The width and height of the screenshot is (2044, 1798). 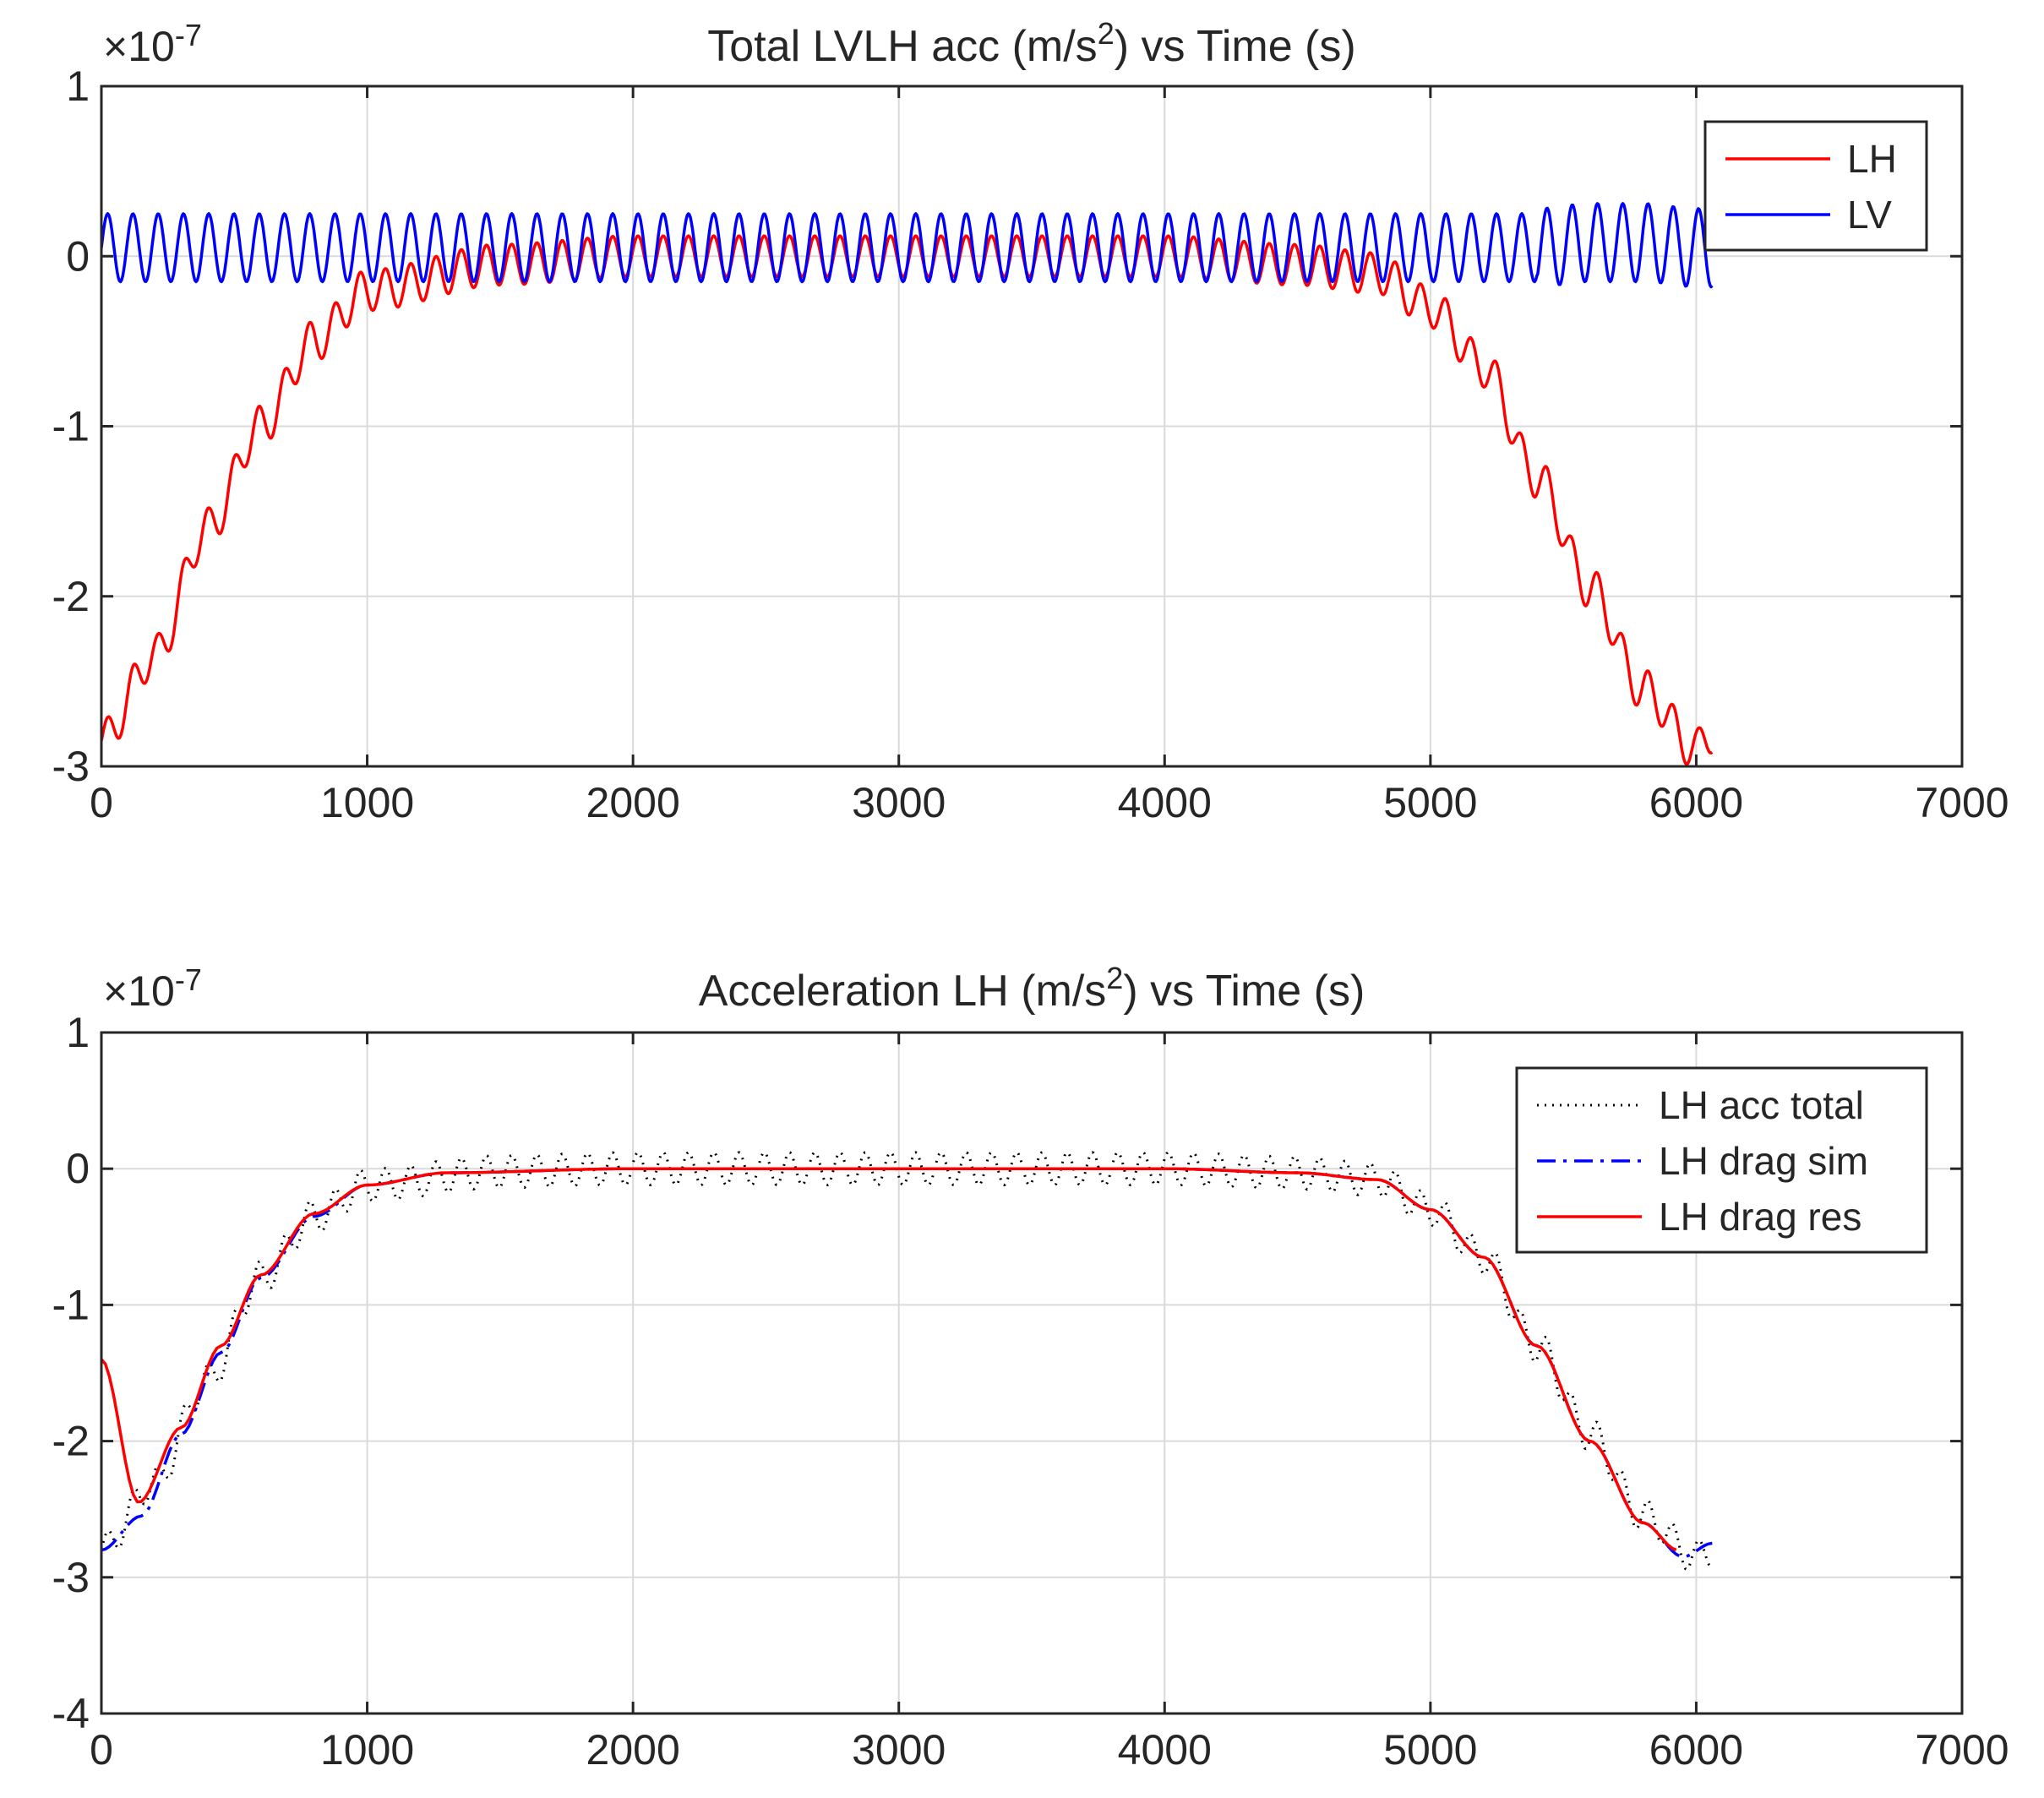 What do you see at coordinates (903, 991) in the screenshot?
I see `chart-title-main: Acceleration LH (m/s` at bounding box center [903, 991].